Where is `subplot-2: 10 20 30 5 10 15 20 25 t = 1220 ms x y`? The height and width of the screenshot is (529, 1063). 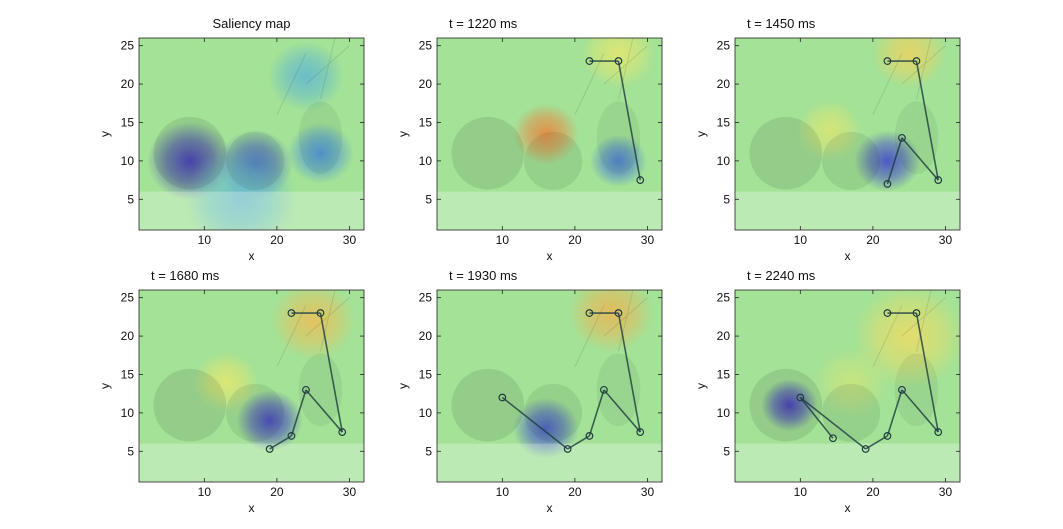 subplot-2: 10 20 30 5 10 15 20 25 t = 1220 ms x y is located at coordinates (529, 139).